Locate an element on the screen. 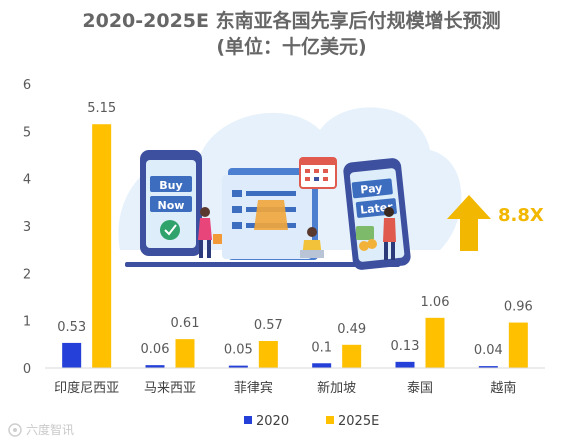 The image size is (583, 443). chart-title-block: 2020-2025E 东南亚各国先享后付规模增长预测 (单位：十亿美元) is located at coordinates (291, 34).